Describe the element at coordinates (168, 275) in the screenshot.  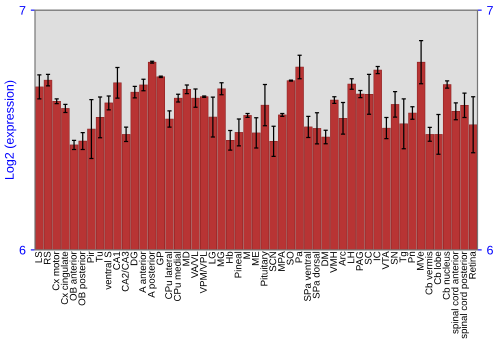
I see `x-tick-label: CPu lateral` at that location.